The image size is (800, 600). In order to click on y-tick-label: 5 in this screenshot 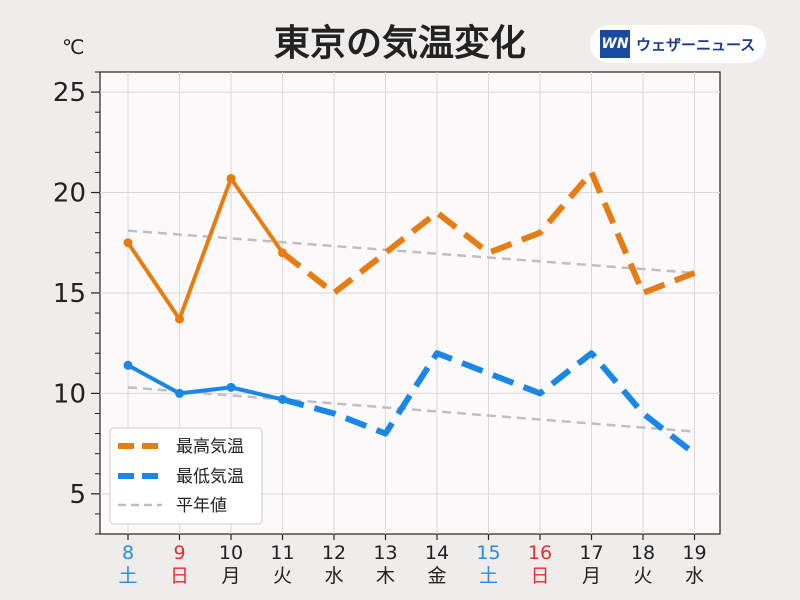, I will do `click(77, 495)`.